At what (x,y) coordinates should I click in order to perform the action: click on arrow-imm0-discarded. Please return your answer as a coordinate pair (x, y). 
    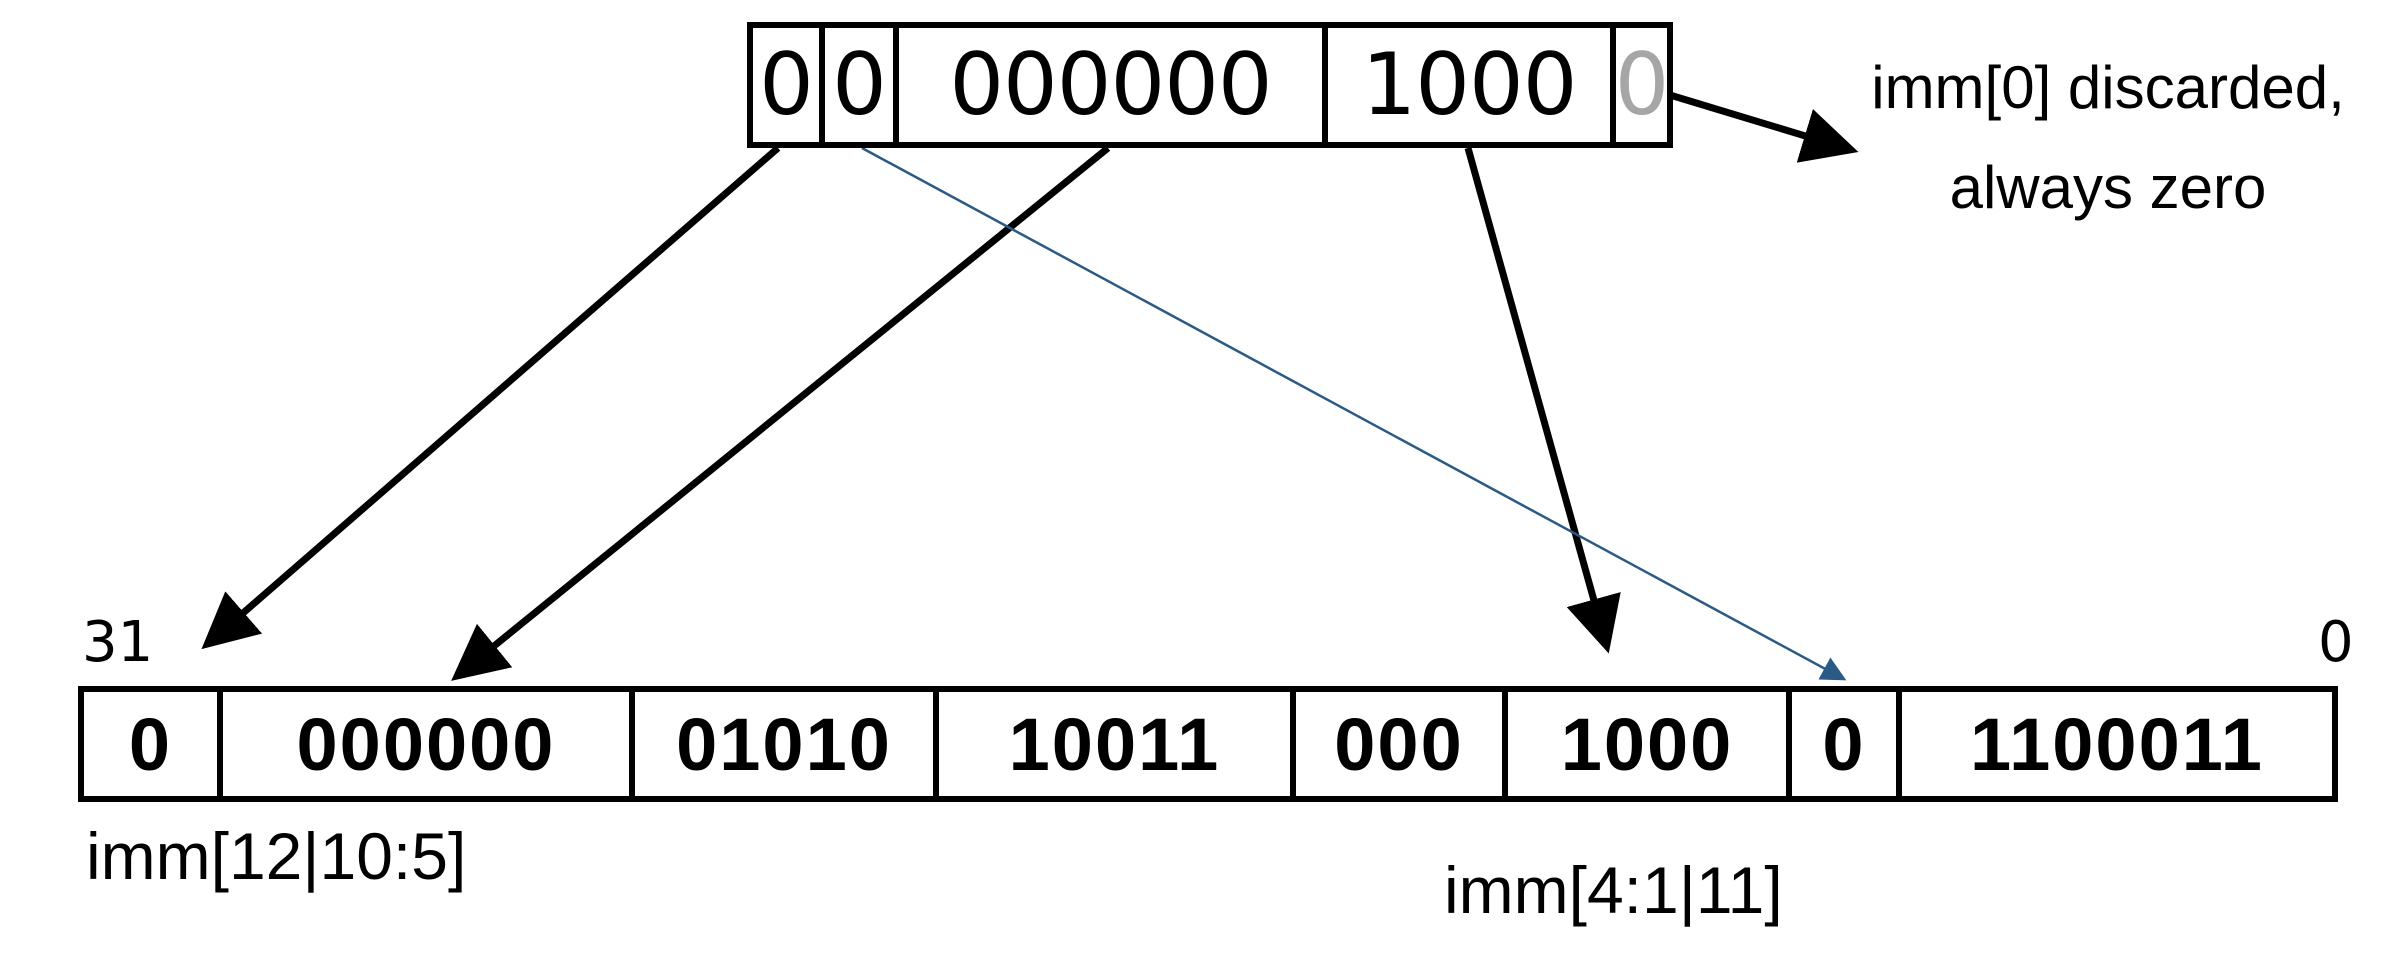
    Looking at the image, I should click on (1758, 125).